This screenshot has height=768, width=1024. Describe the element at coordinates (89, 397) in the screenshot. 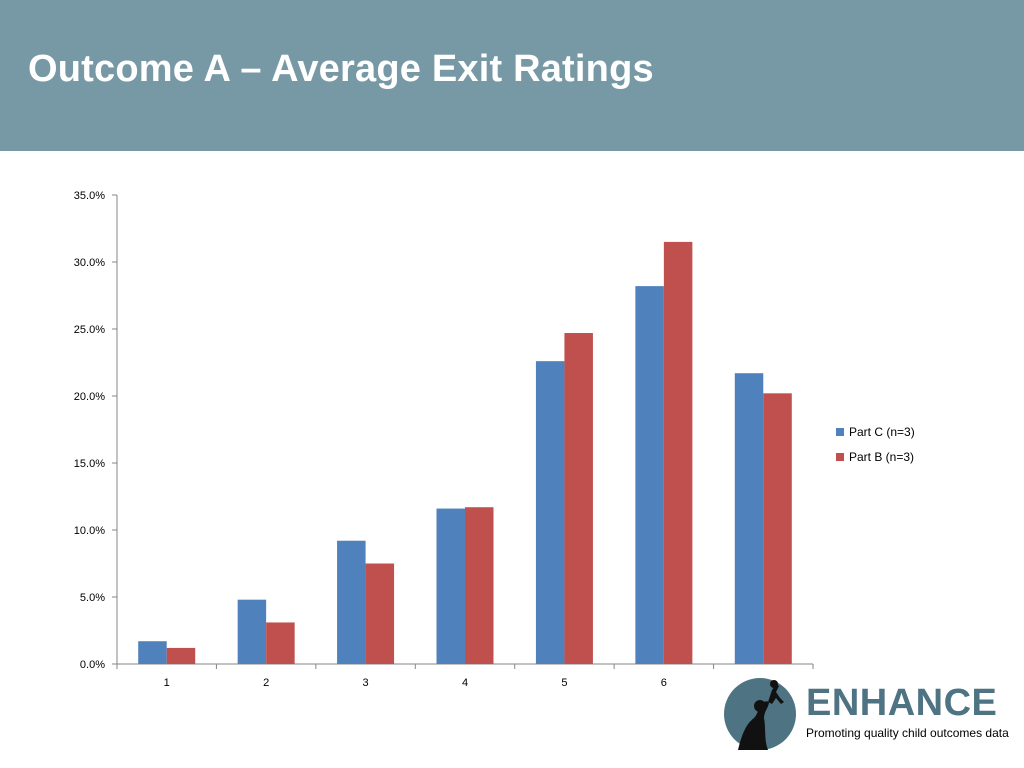

I see `y-tick-label: 20.0%` at that location.